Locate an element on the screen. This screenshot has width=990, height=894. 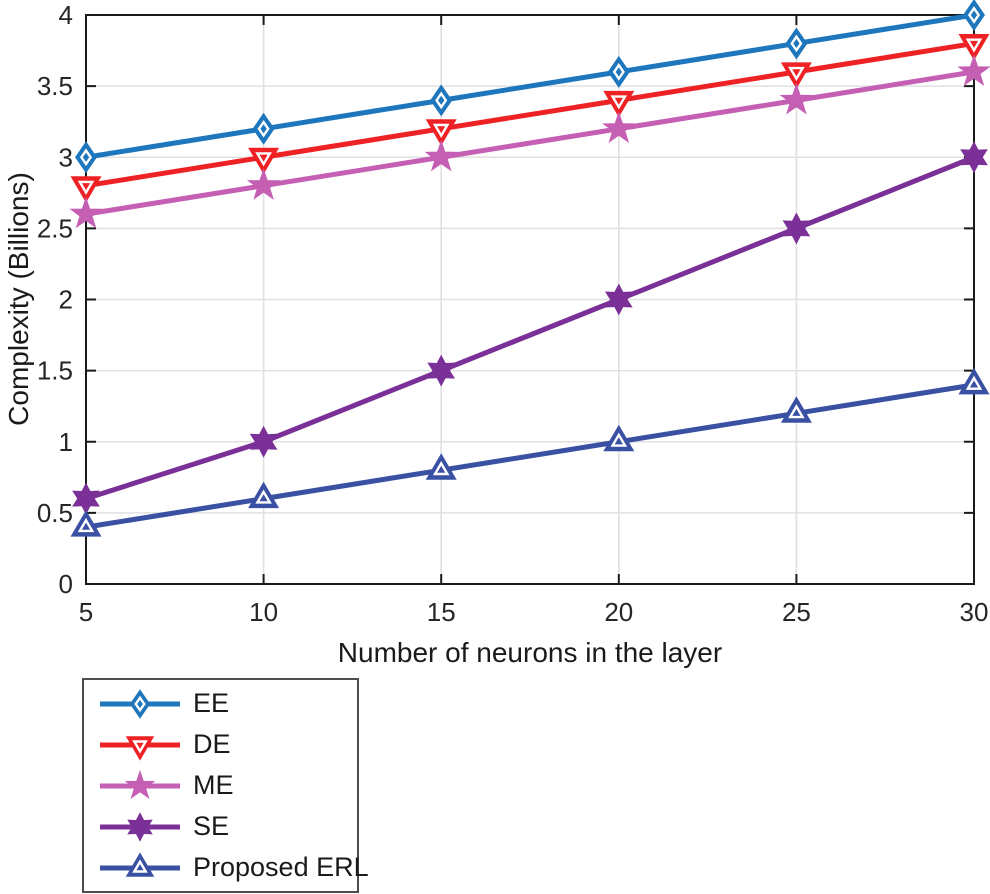
legend-item-me: ME is located at coordinates (227, 785).